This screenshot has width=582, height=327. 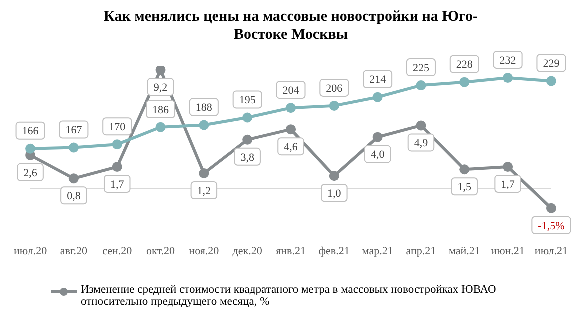 I want to click on data-label: 167, so click(x=74, y=130).